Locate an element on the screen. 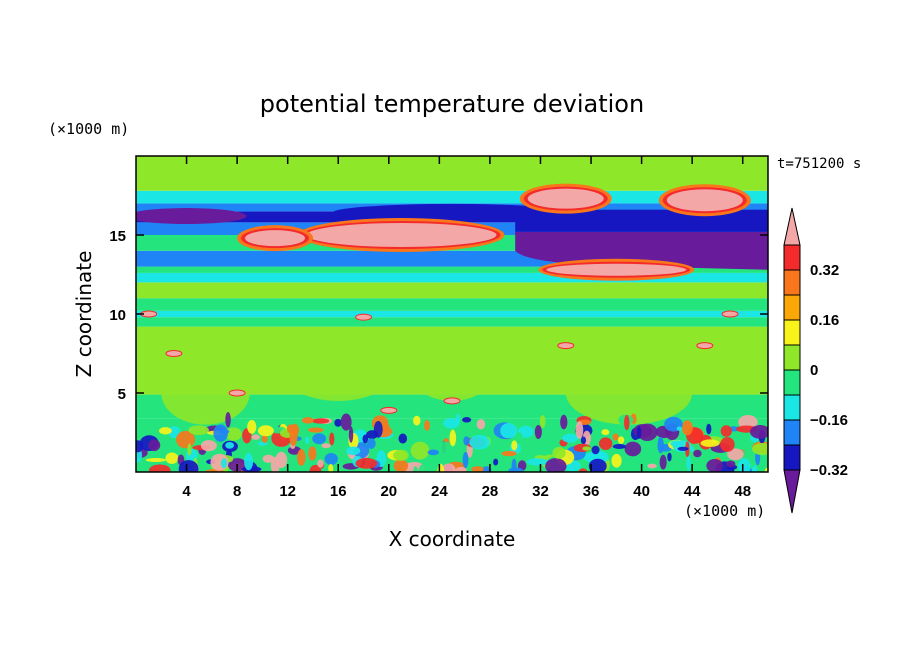 The image size is (904, 654). y-tick-label: 15 is located at coordinates (117, 236).